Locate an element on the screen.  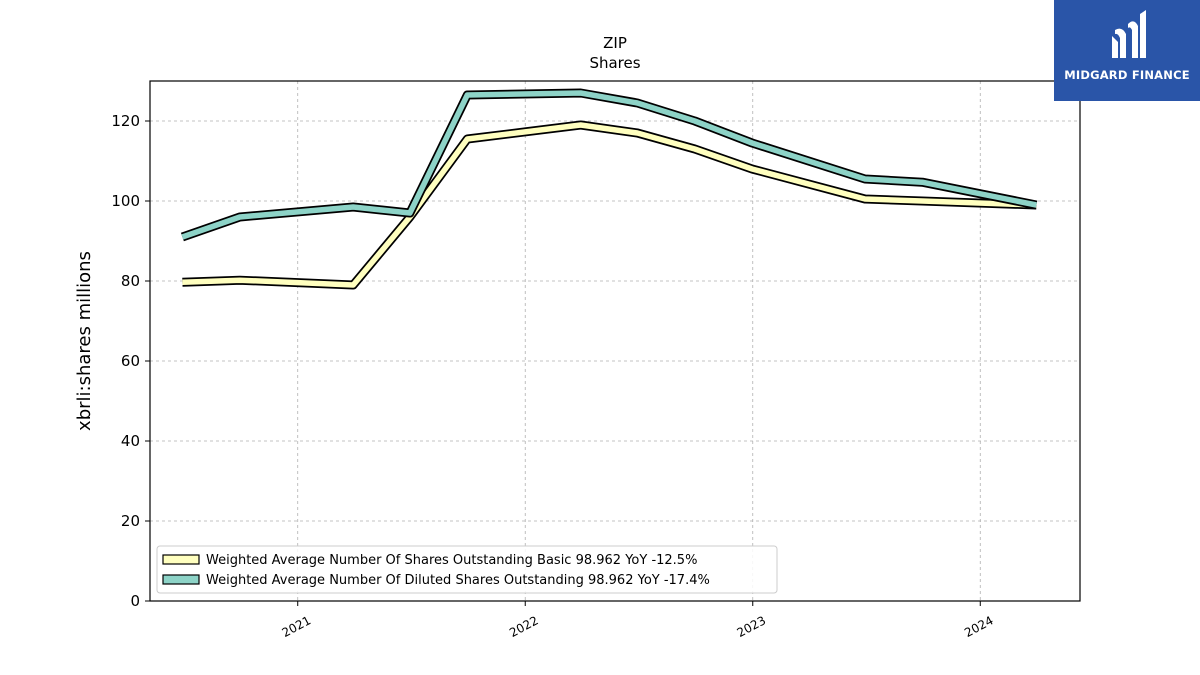
y-tick-label: 40 is located at coordinates (130, 441).